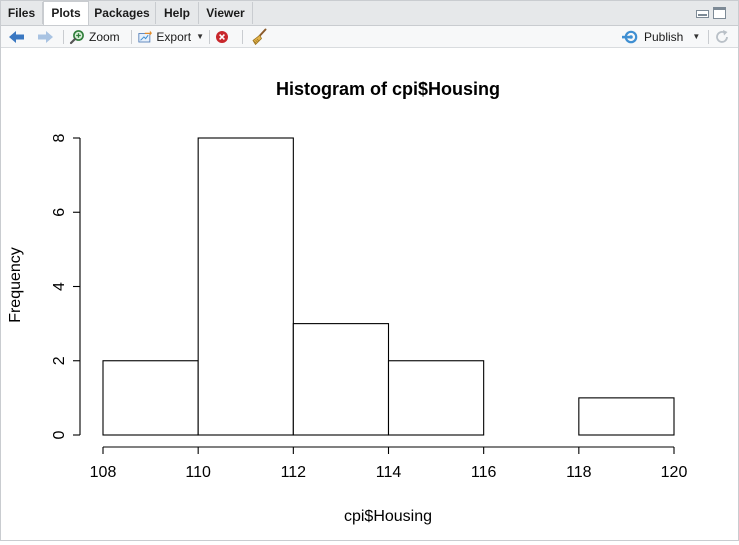  I want to click on tab-help: Help, so click(177, 13).